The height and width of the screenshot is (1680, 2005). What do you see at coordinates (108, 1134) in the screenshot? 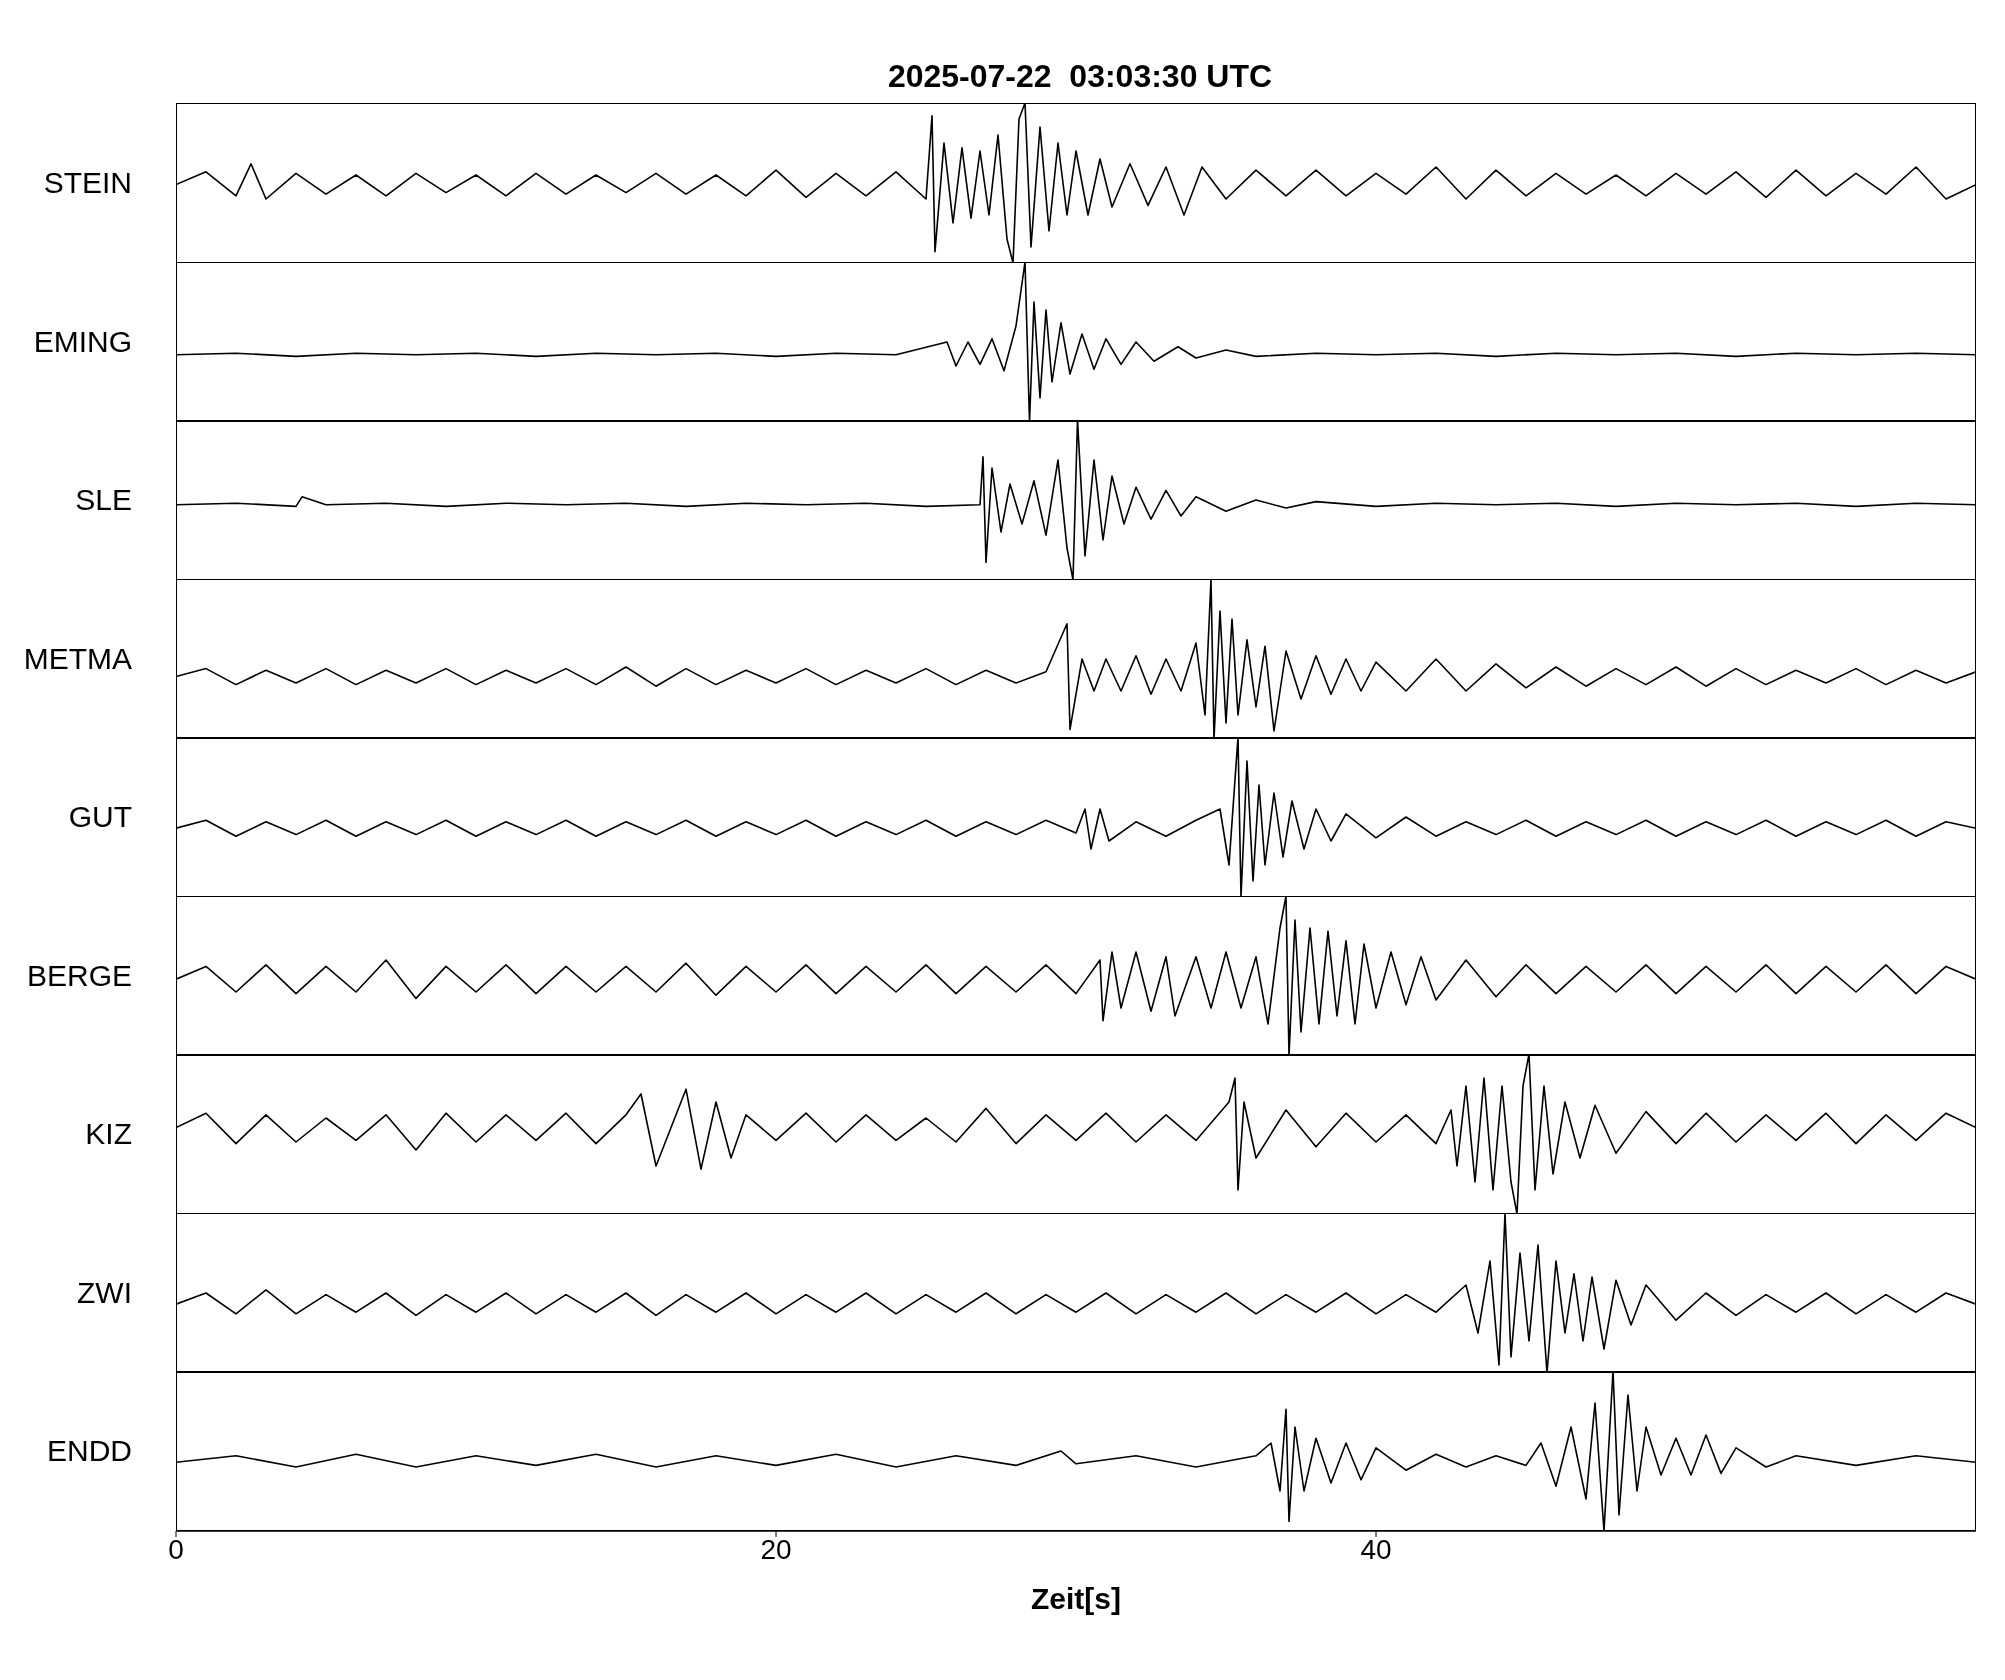
I see `y-axis-title: KIZ` at bounding box center [108, 1134].